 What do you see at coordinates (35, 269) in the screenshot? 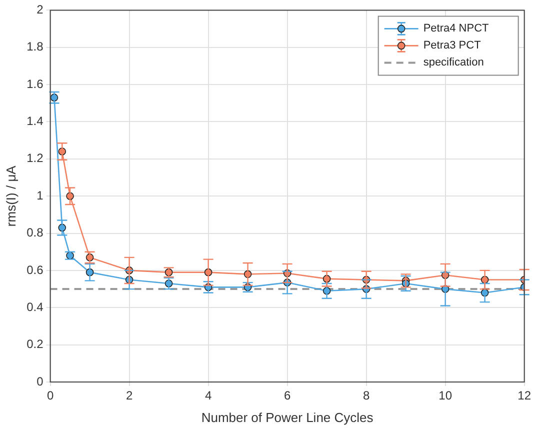
I see `y-tick-label: 0.6` at bounding box center [35, 269].